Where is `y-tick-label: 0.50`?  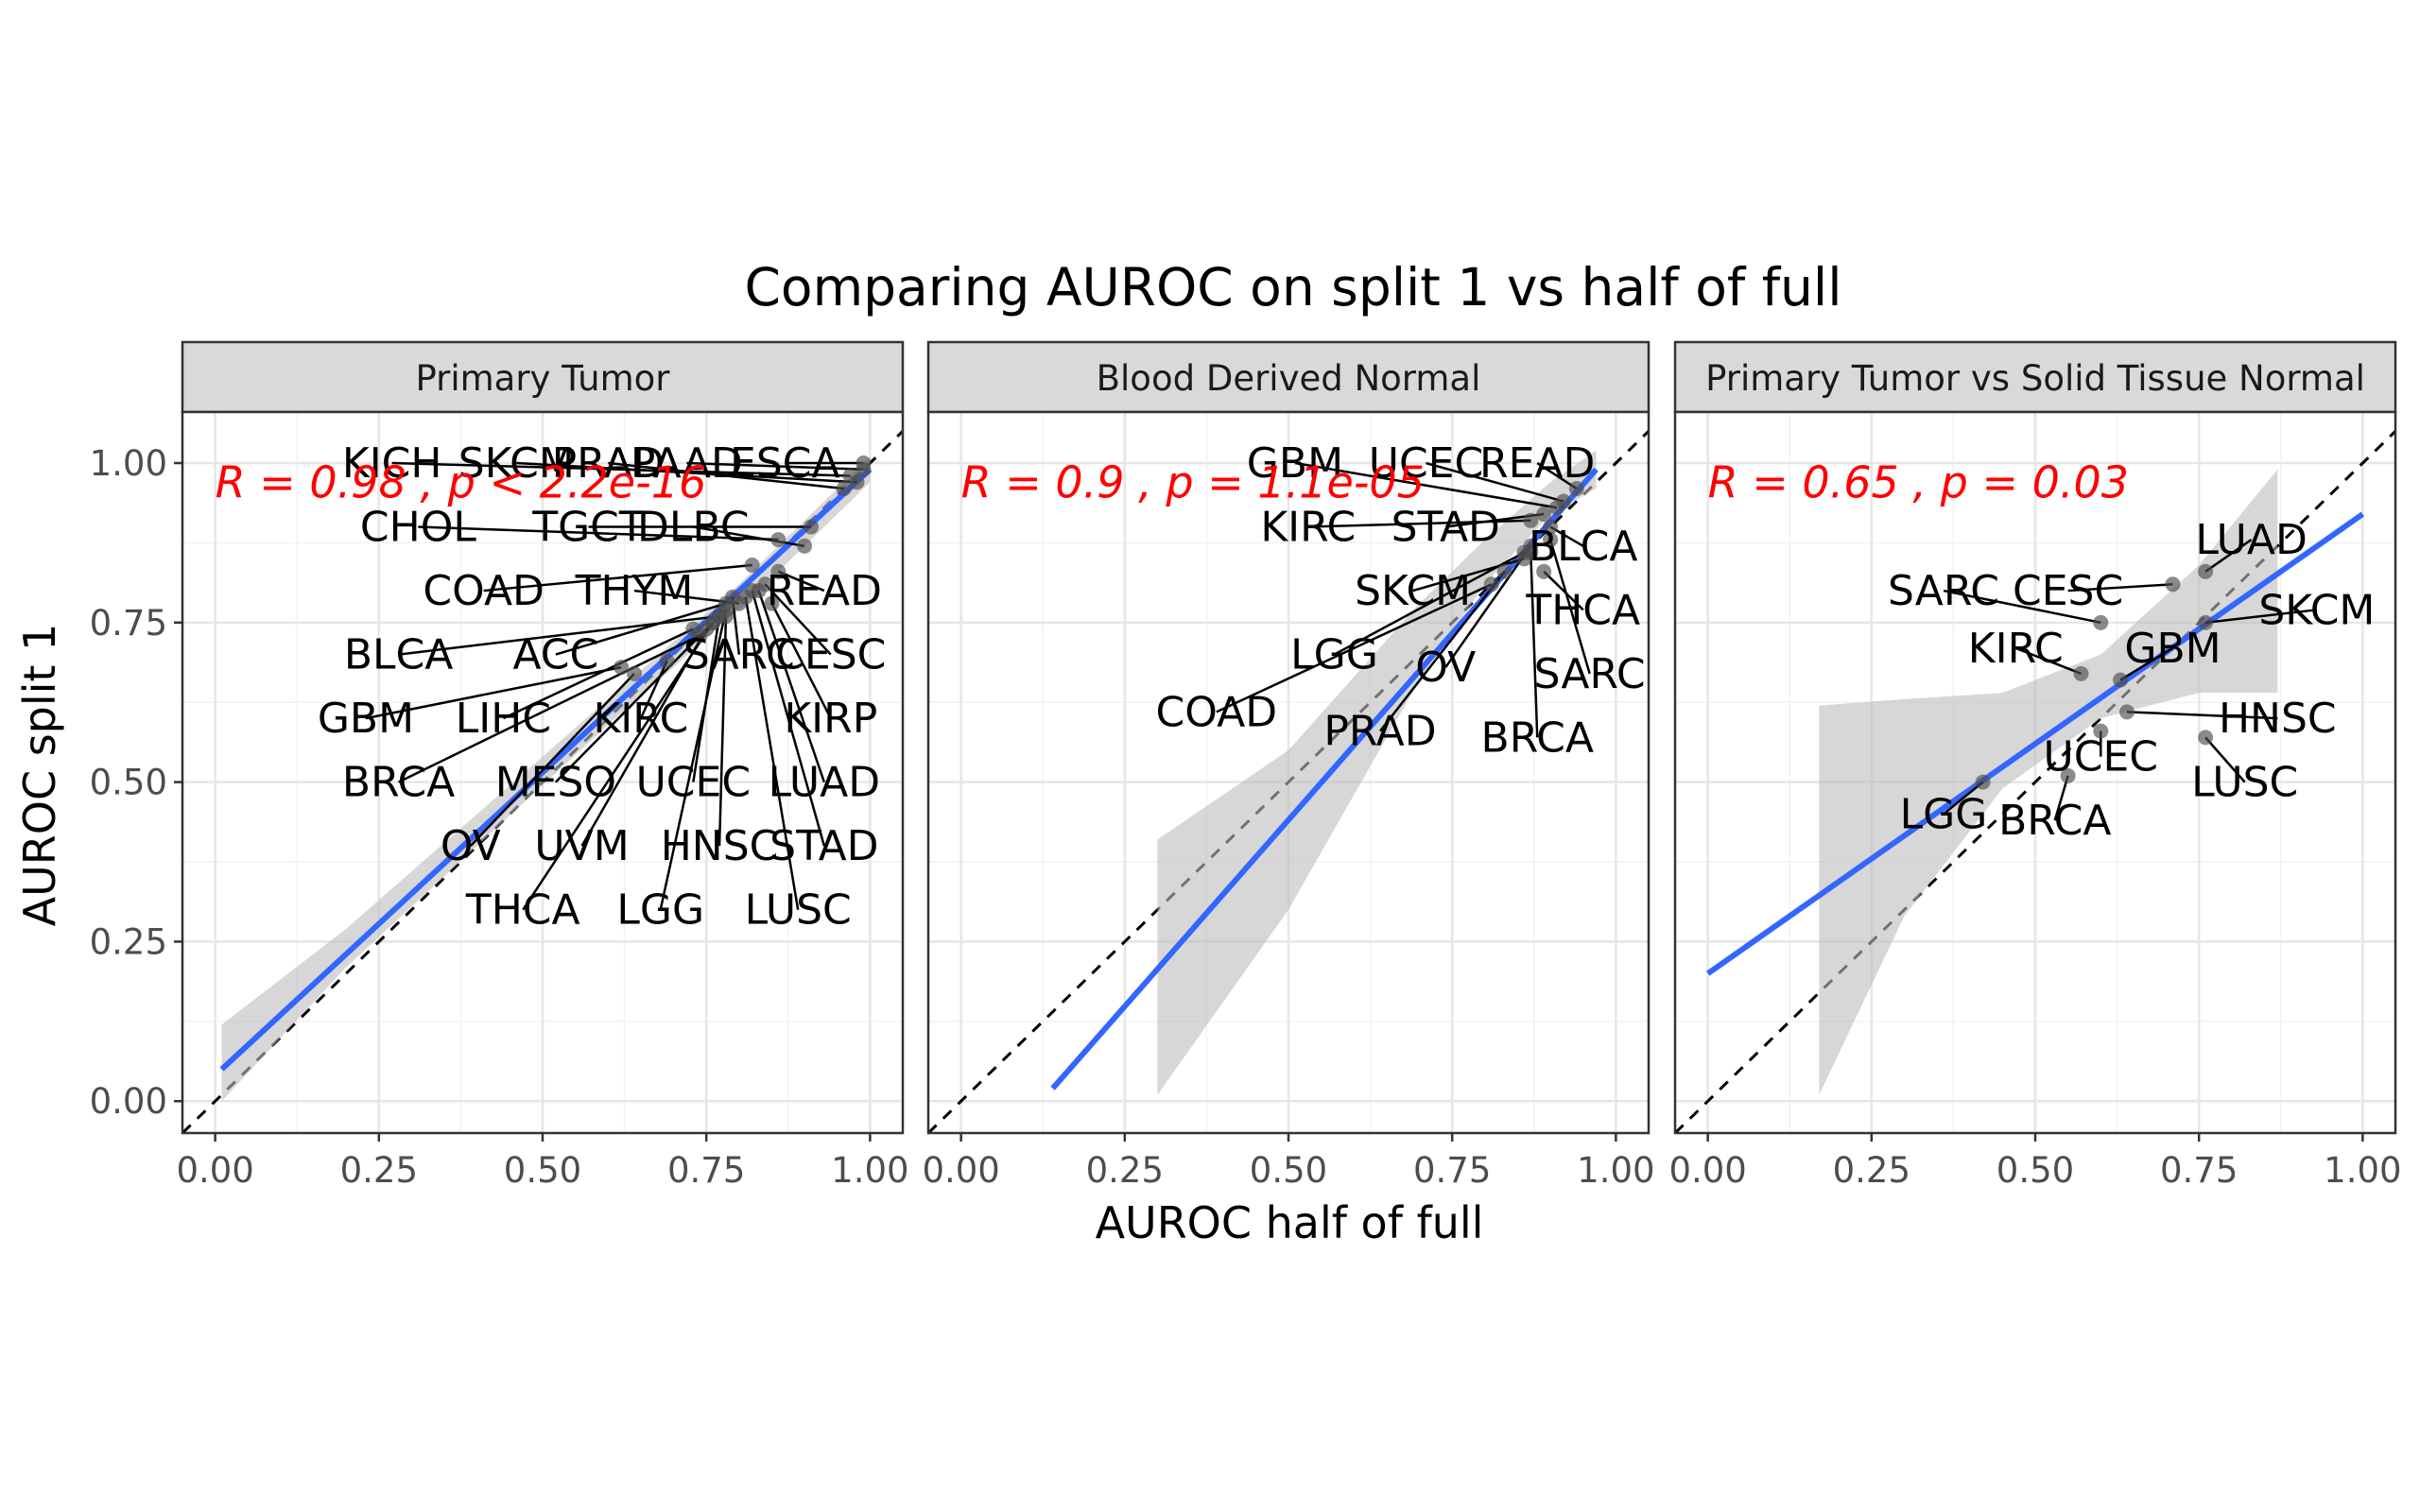
y-tick-label: 0.50 is located at coordinates (129, 783).